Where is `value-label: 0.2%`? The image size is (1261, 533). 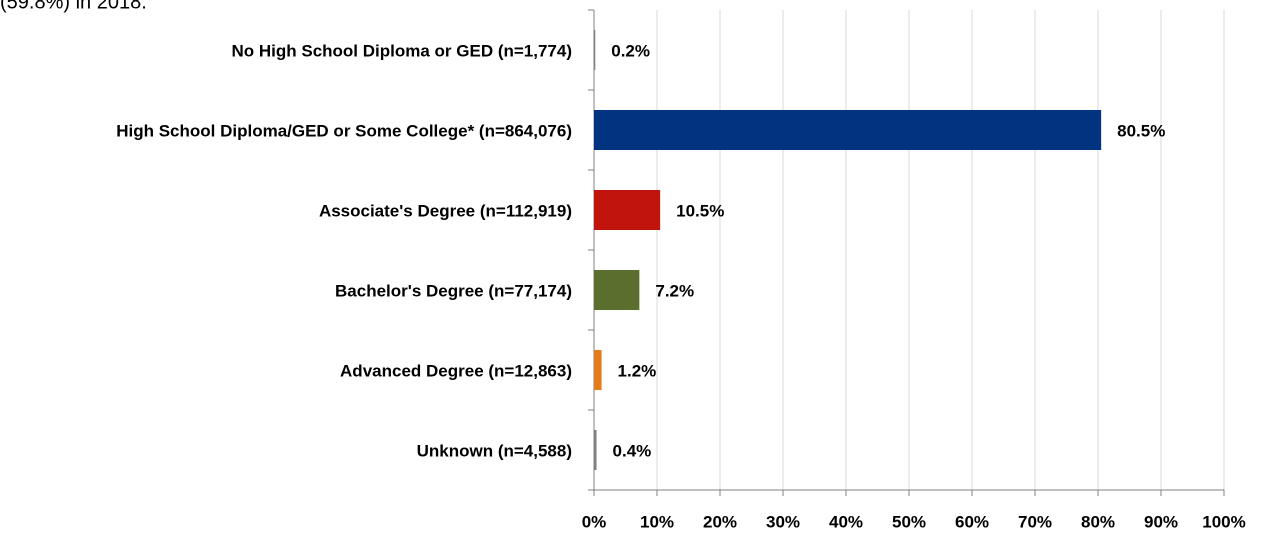
value-label: 0.2% is located at coordinates (630, 50).